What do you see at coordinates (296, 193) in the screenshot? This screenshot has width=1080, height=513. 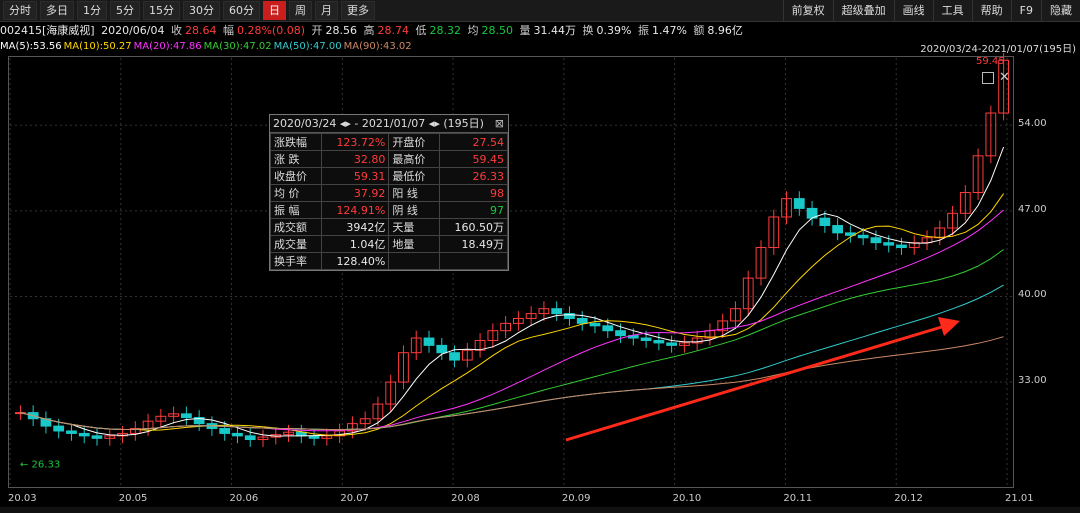 I see `stats-label: 均 价` at bounding box center [296, 193].